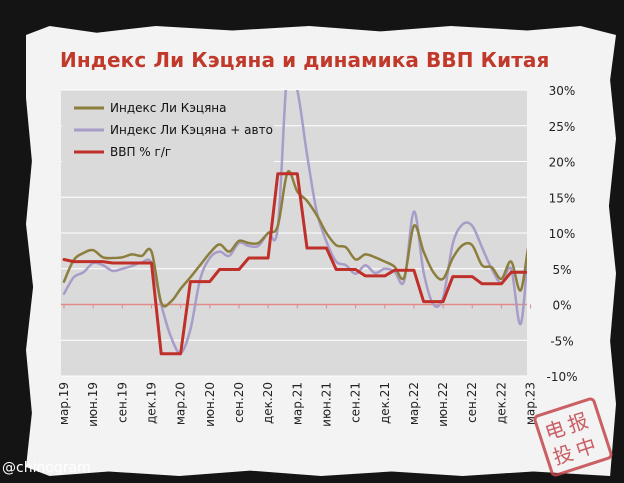 This screenshot has height=483, width=624. Describe the element at coordinates (531, 403) in the screenshot. I see `x-tick-label: мар.23` at that location.